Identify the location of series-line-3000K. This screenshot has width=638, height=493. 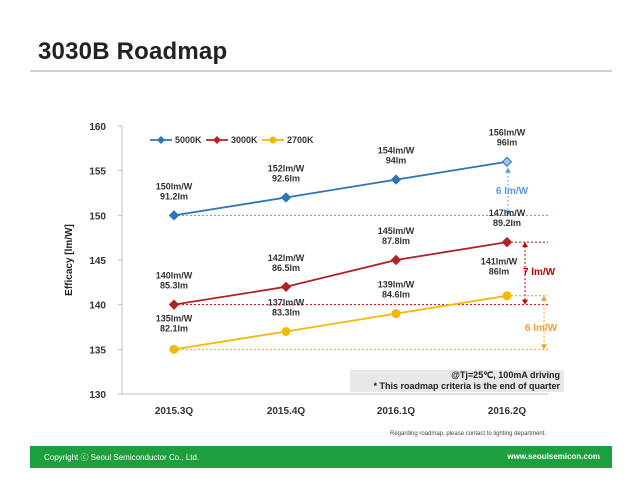
(340, 273).